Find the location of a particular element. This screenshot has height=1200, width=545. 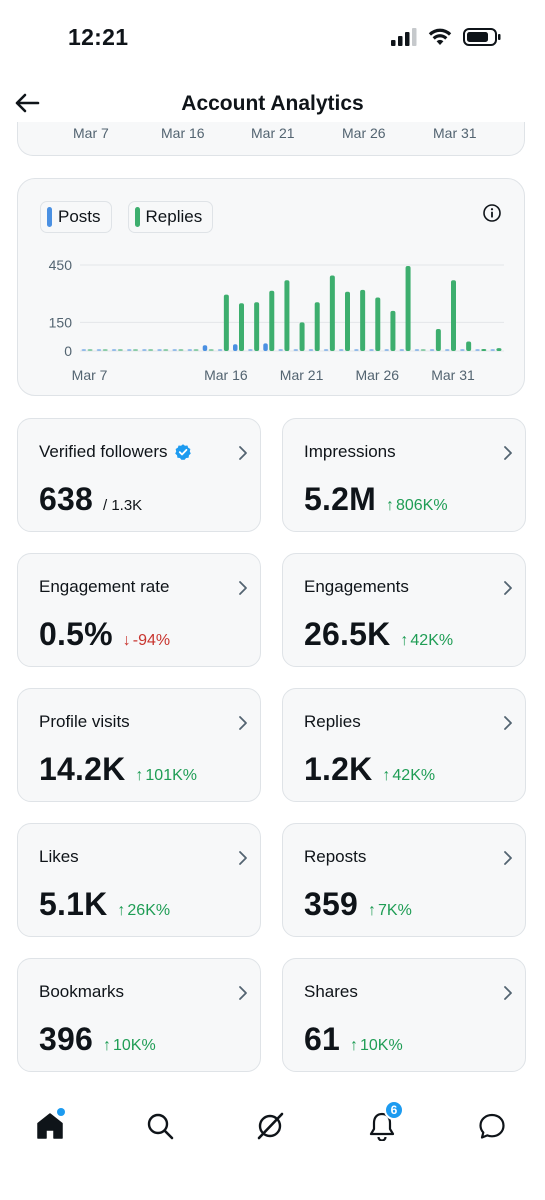

legend-replies-label: Replies is located at coordinates (174, 216).